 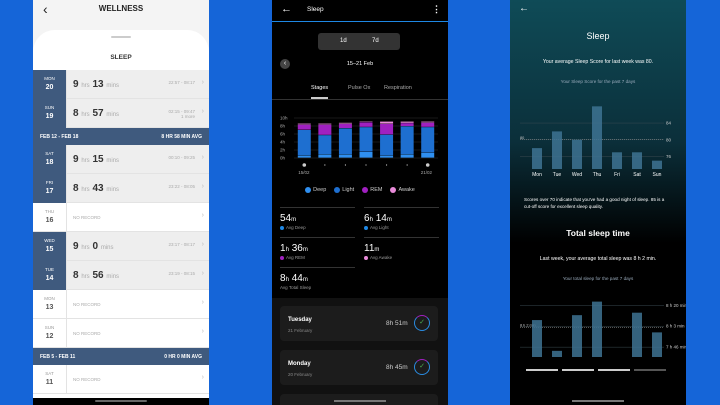 What do you see at coordinates (93, 246) in the screenshot?
I see `sleep-duration: 9 hrs 0 mins` at bounding box center [93, 246].